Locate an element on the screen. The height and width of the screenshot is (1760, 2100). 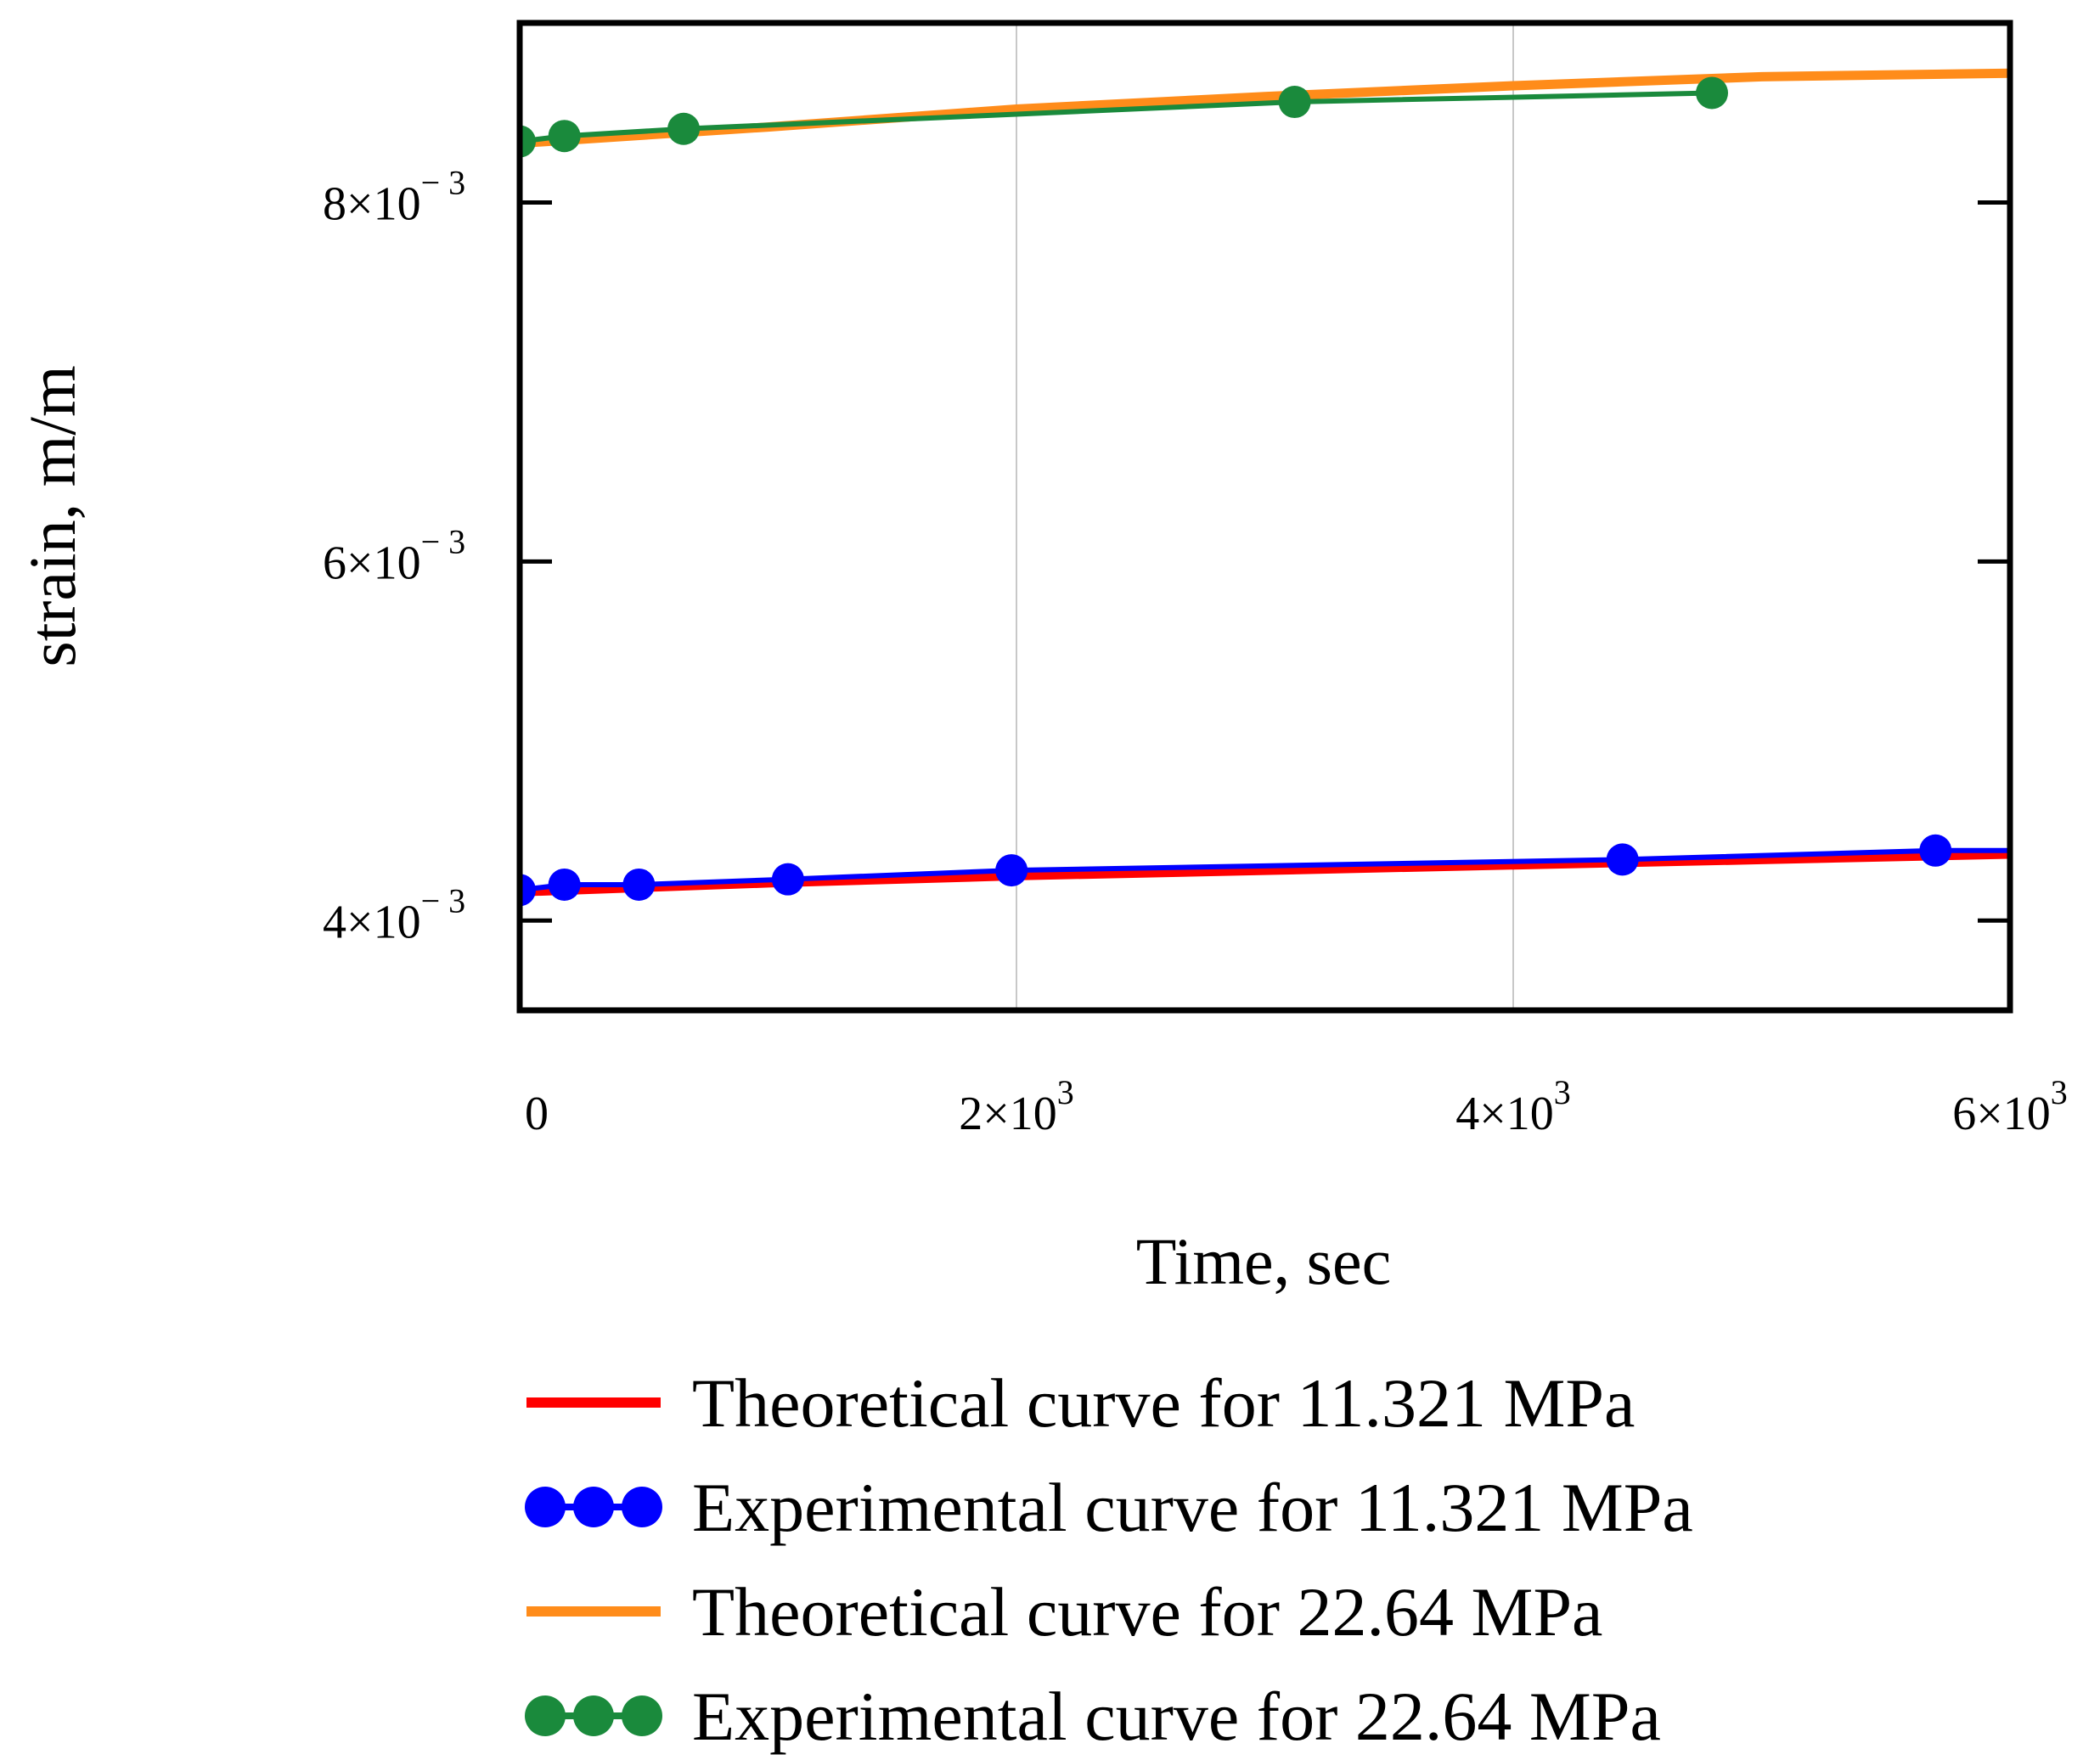
x-tick-label-base: 4×10 is located at coordinates (1504, 1114).